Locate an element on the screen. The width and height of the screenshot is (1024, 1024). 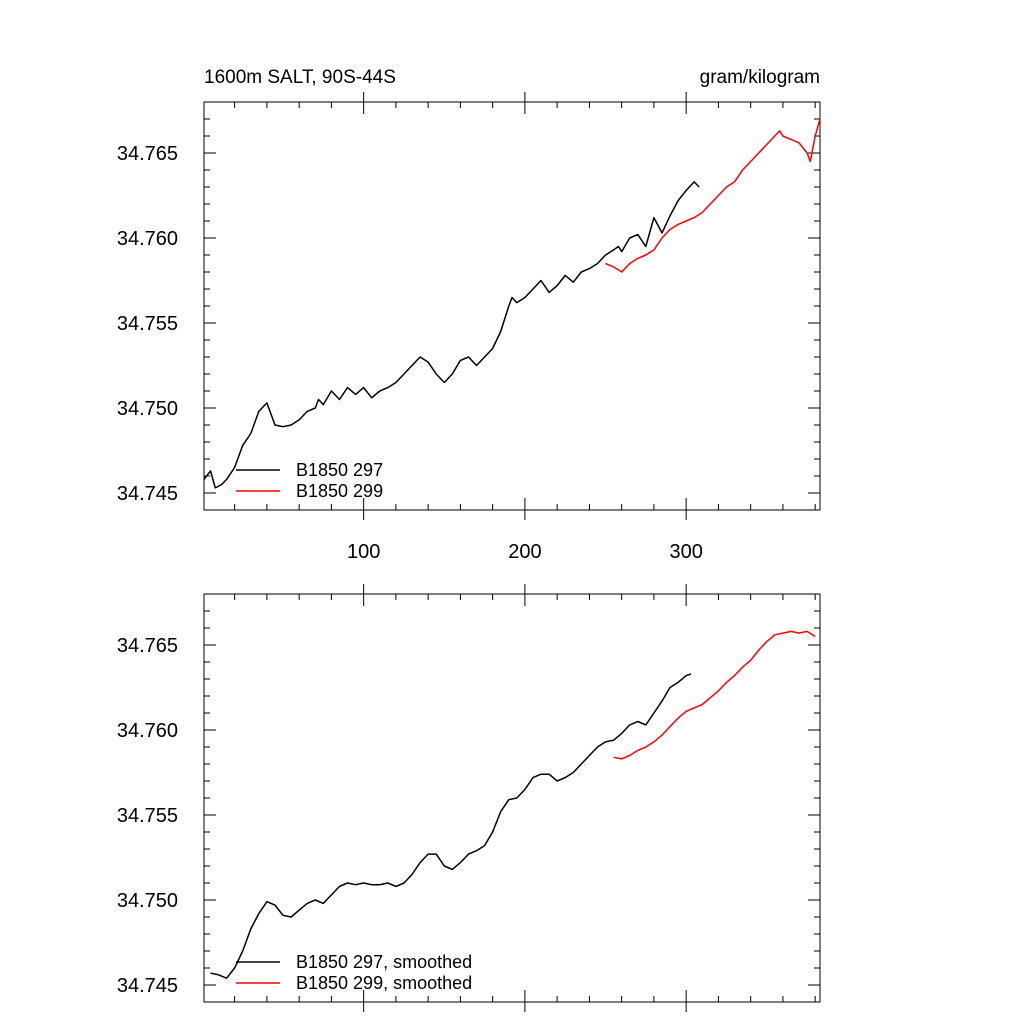
legend-label: B1850 297, smoothed is located at coordinates (384, 962).